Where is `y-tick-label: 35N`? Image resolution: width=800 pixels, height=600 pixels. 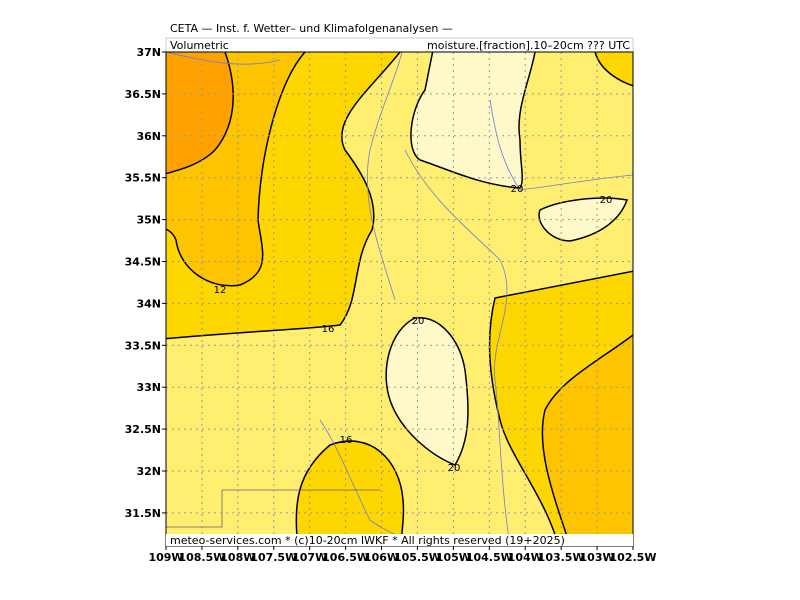 y-tick-label: 35N is located at coordinates (148, 220).